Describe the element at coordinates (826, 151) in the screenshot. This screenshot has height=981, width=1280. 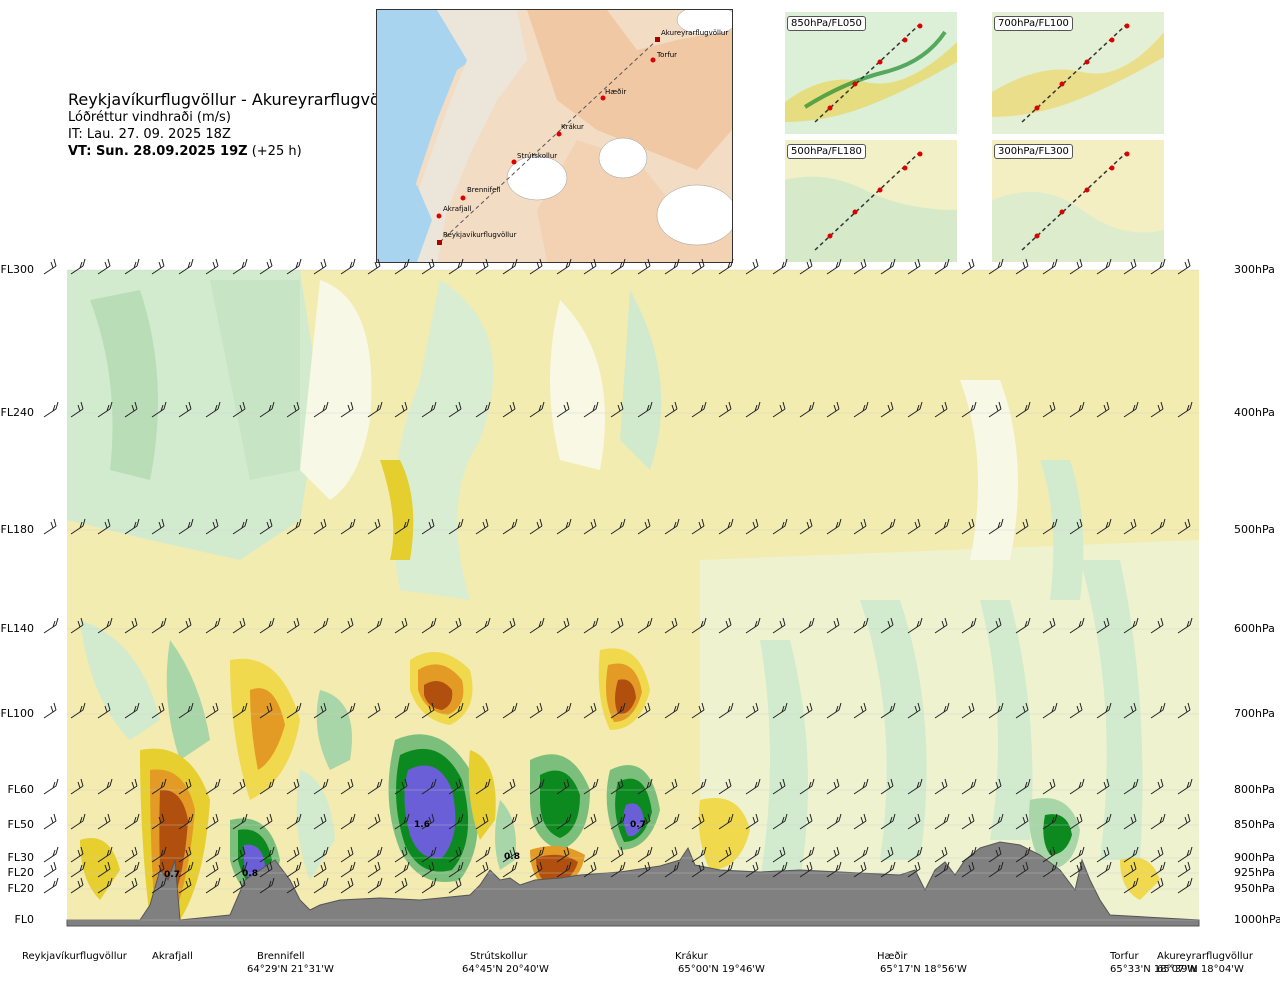
I see `thumbnail-500hpa-label: 500hPa/FL180` at that location.